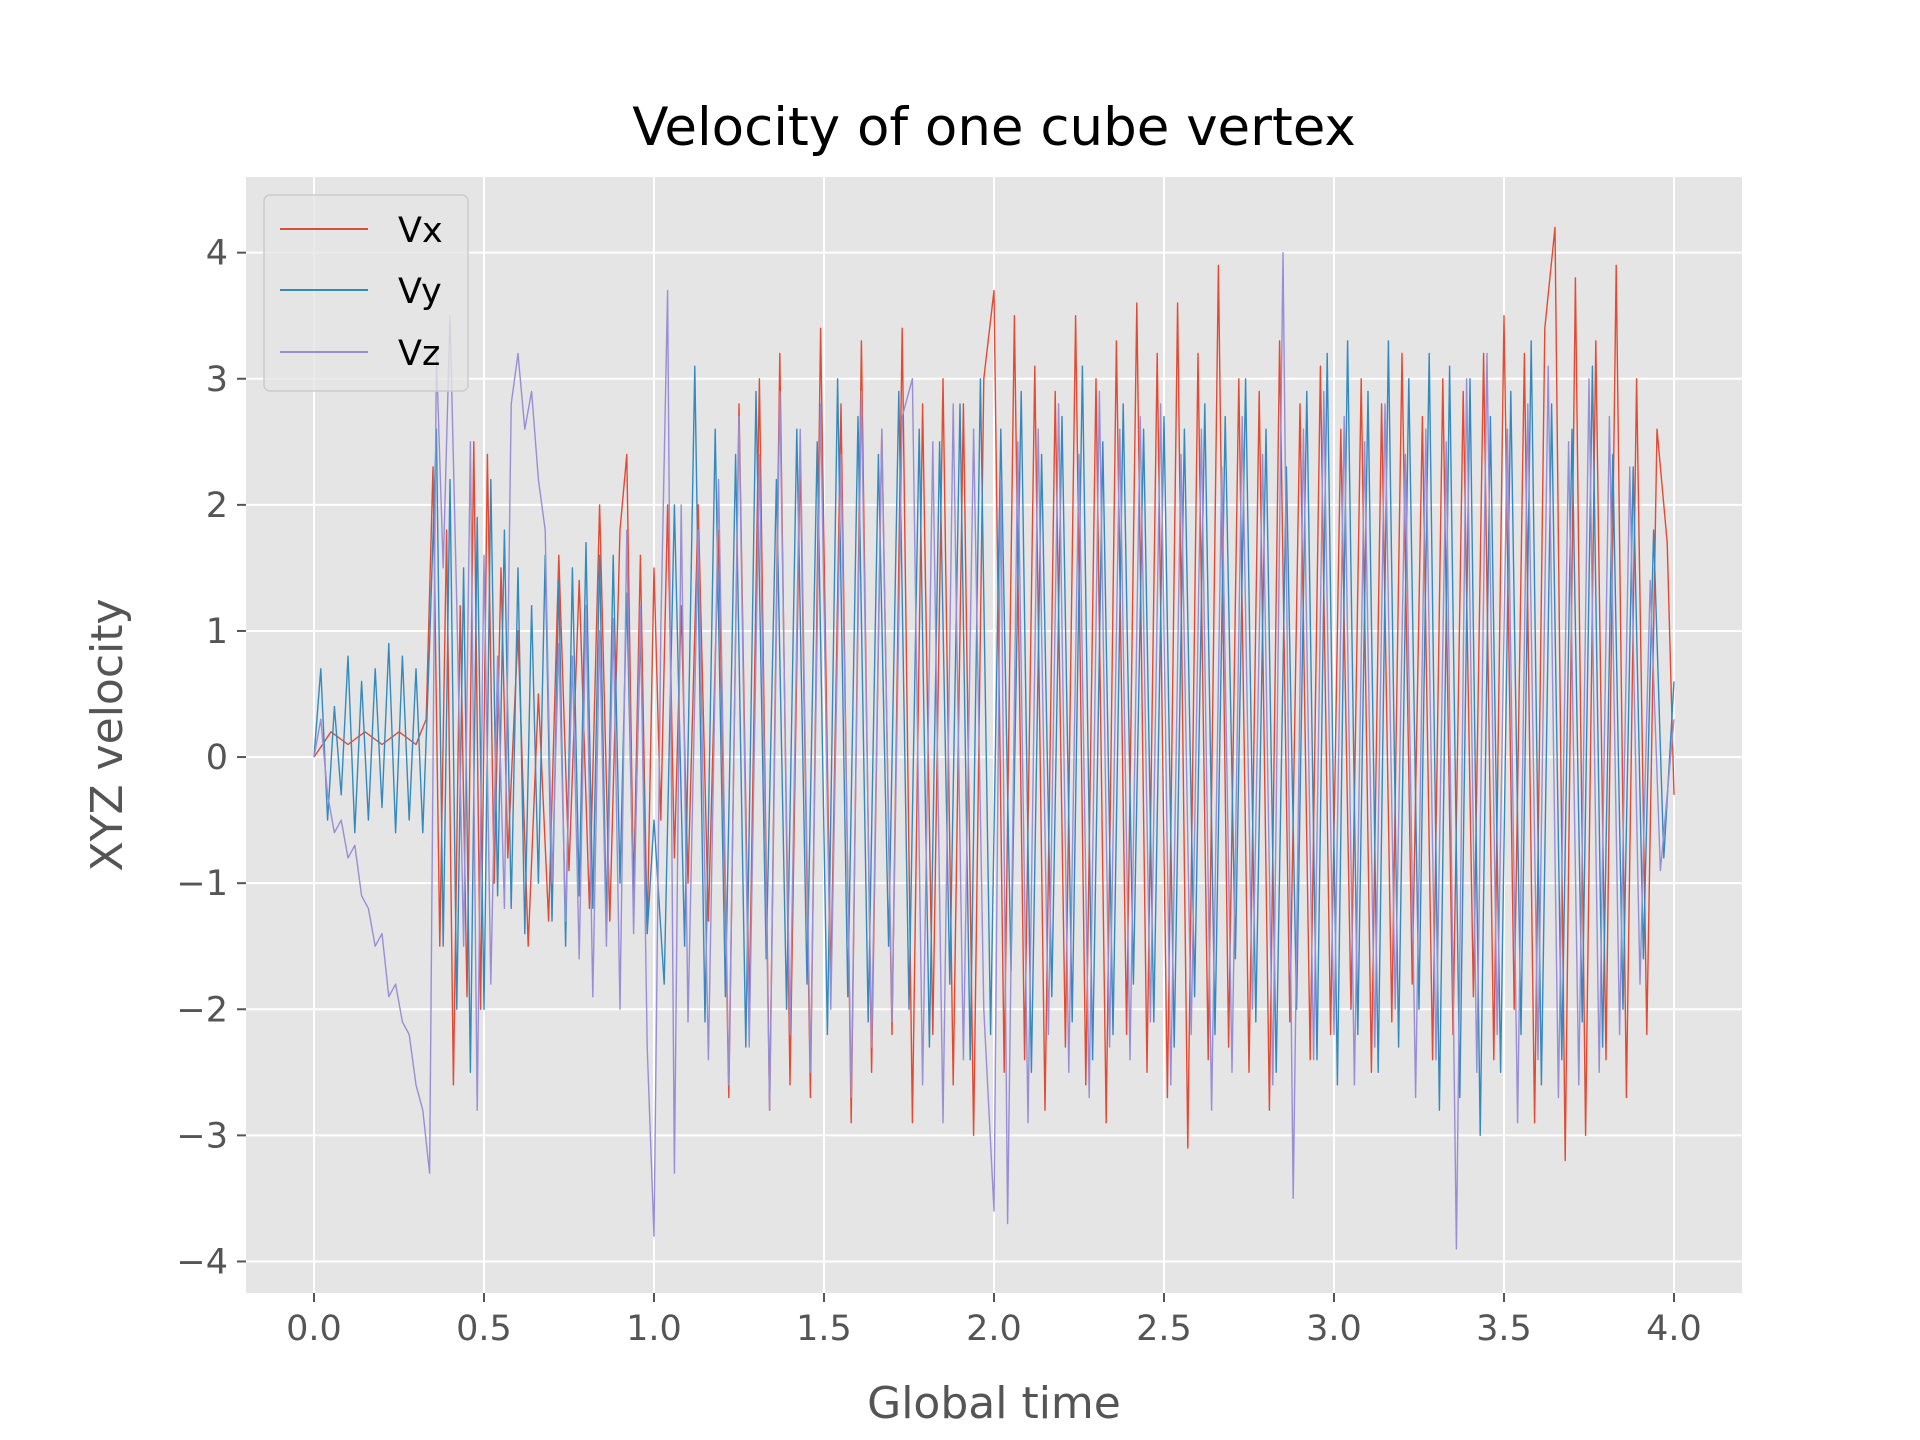  Describe the element at coordinates (1674, 1329) in the screenshot. I see `x-tick-label: 4.0` at that location.